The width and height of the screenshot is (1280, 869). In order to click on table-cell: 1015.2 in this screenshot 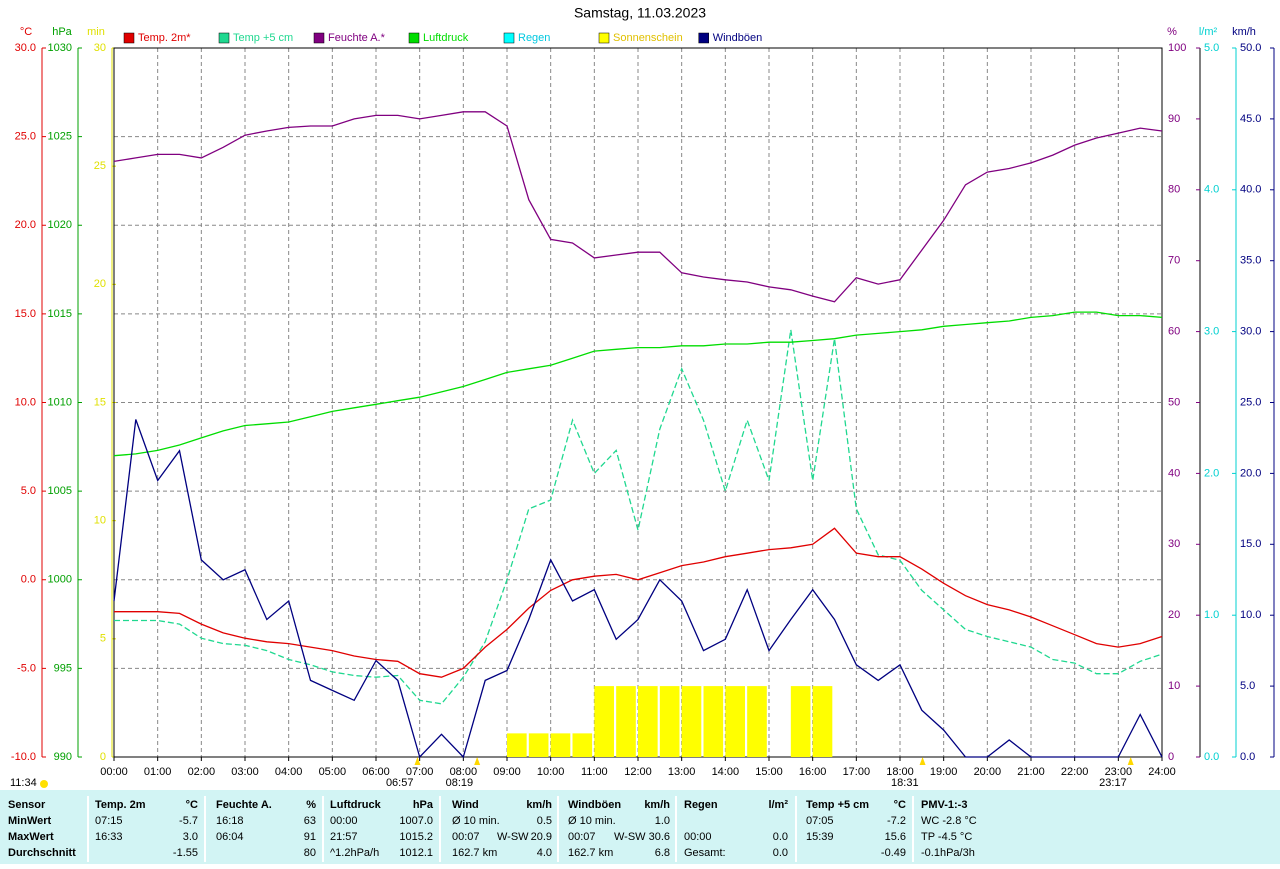, I will do `click(416, 837)`.